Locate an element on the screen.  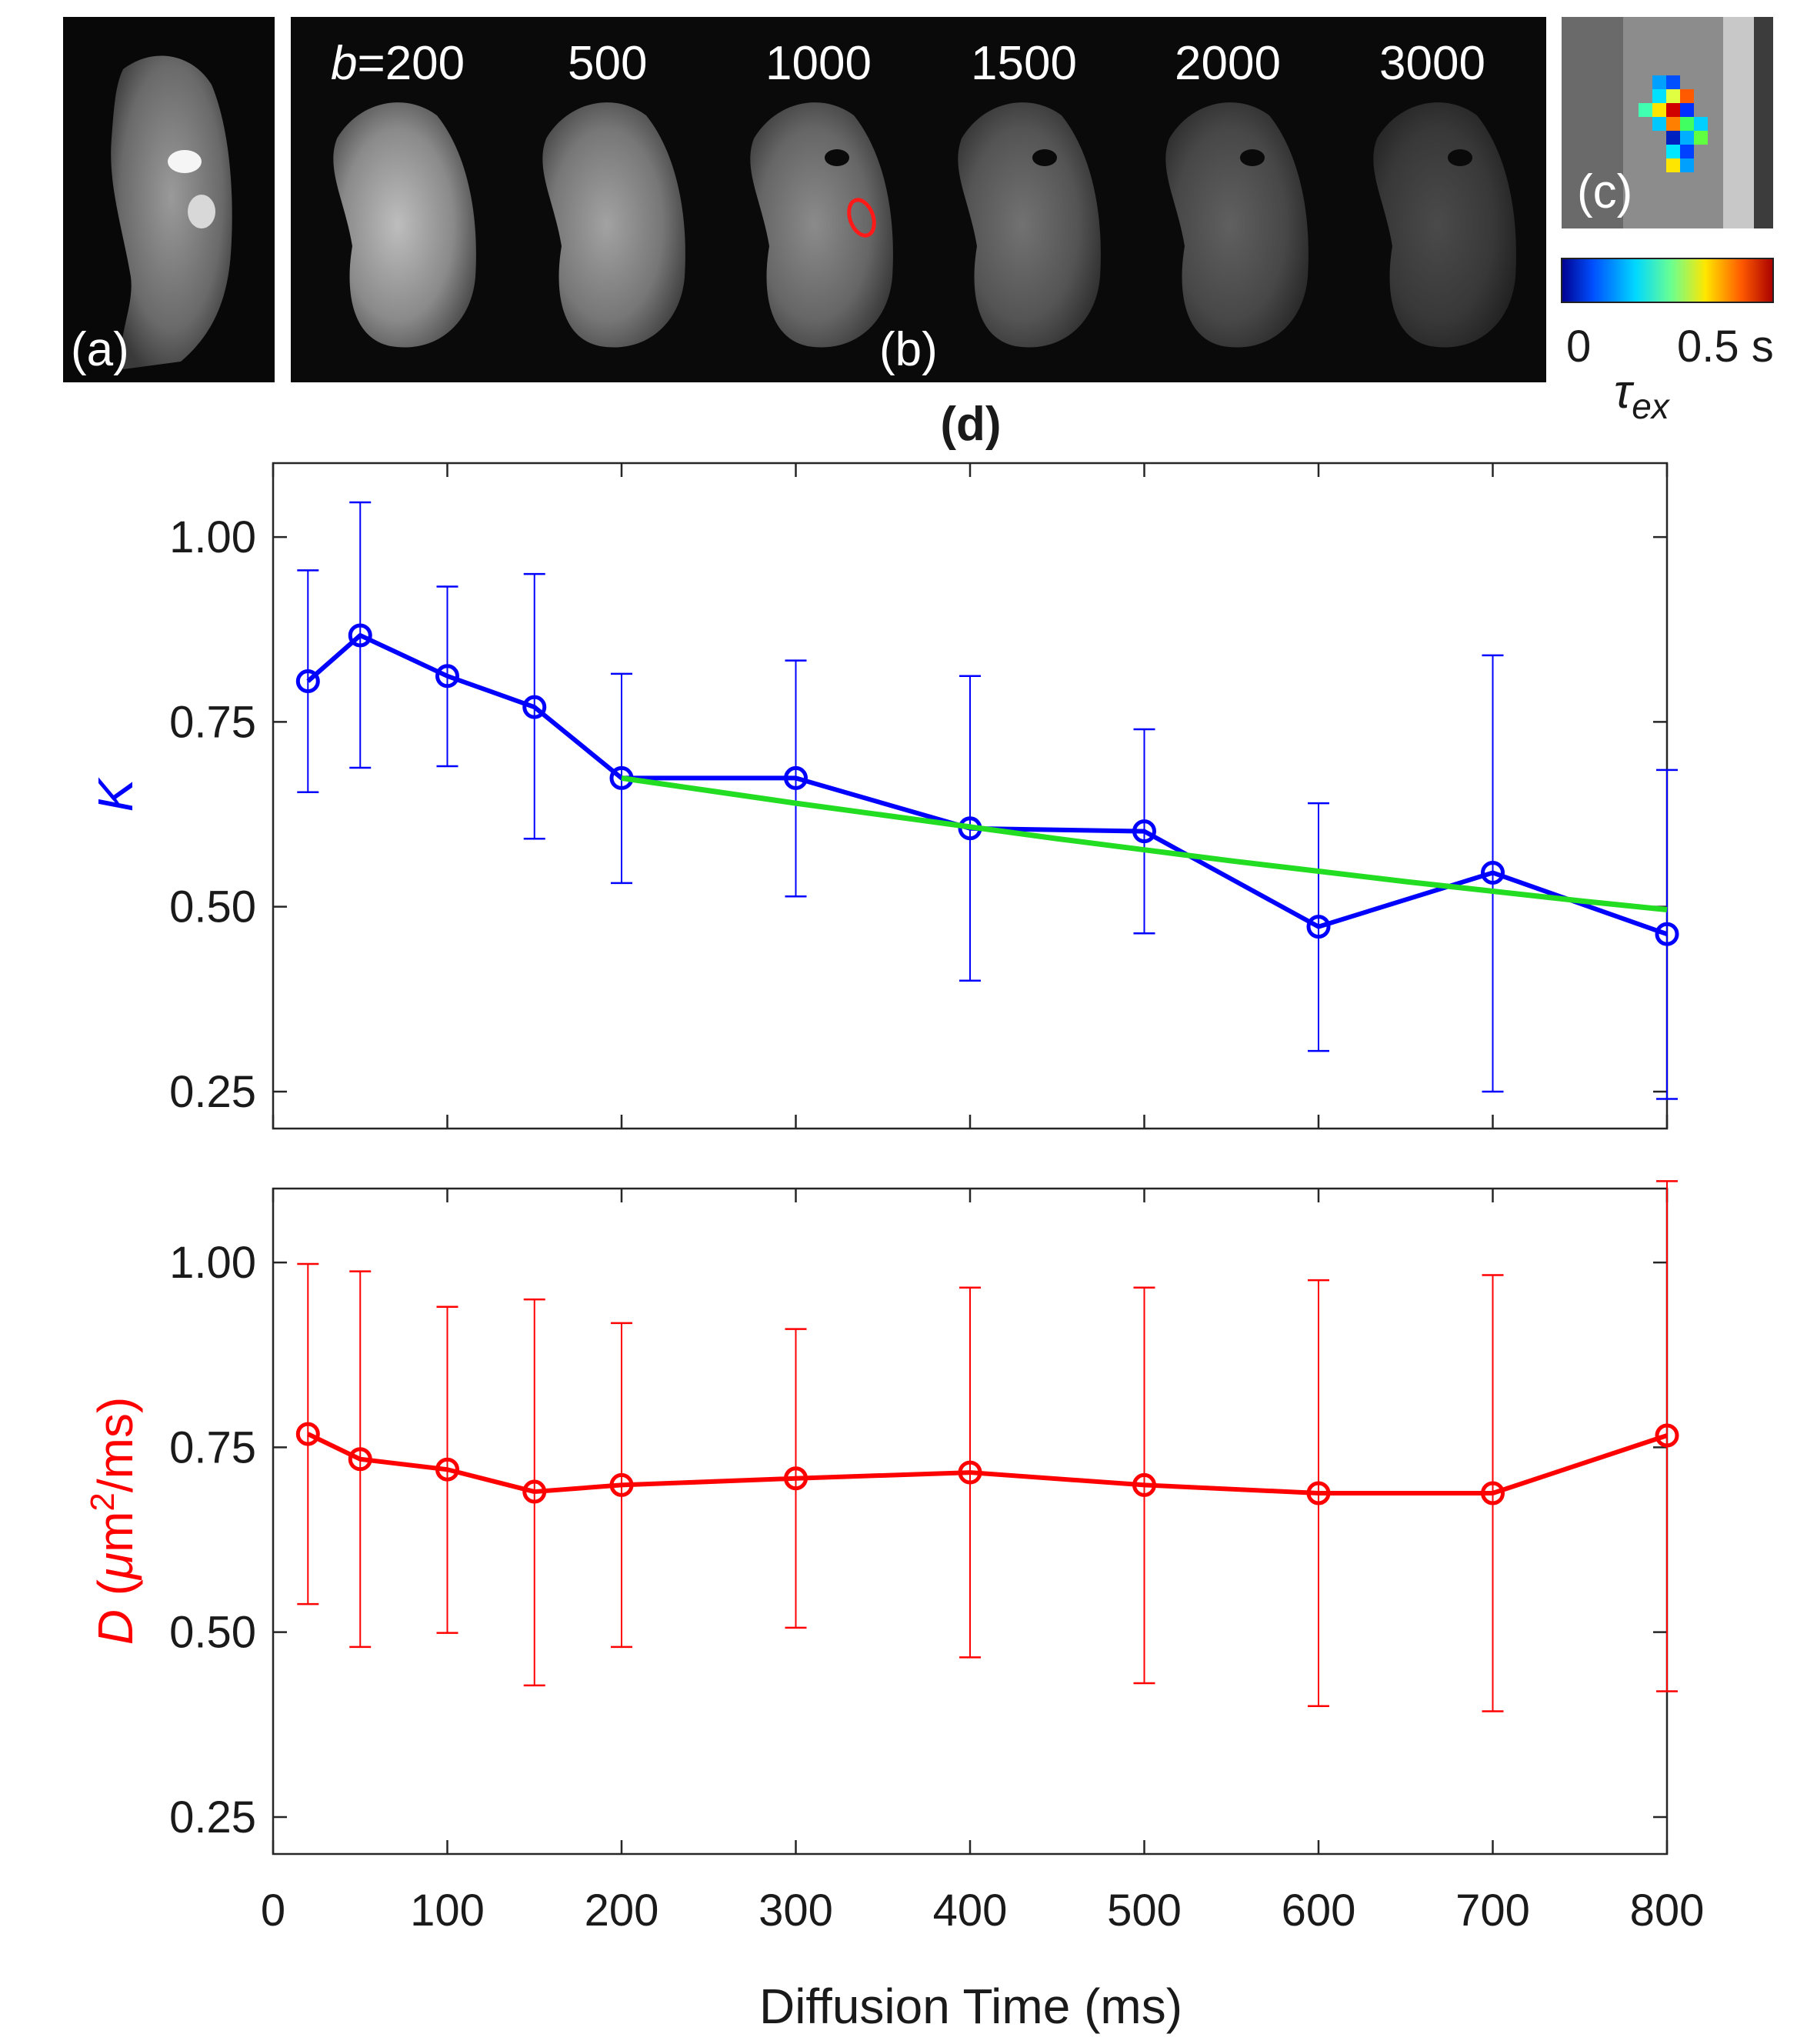
colorbar-min-label: 0 is located at coordinates (1578, 347).